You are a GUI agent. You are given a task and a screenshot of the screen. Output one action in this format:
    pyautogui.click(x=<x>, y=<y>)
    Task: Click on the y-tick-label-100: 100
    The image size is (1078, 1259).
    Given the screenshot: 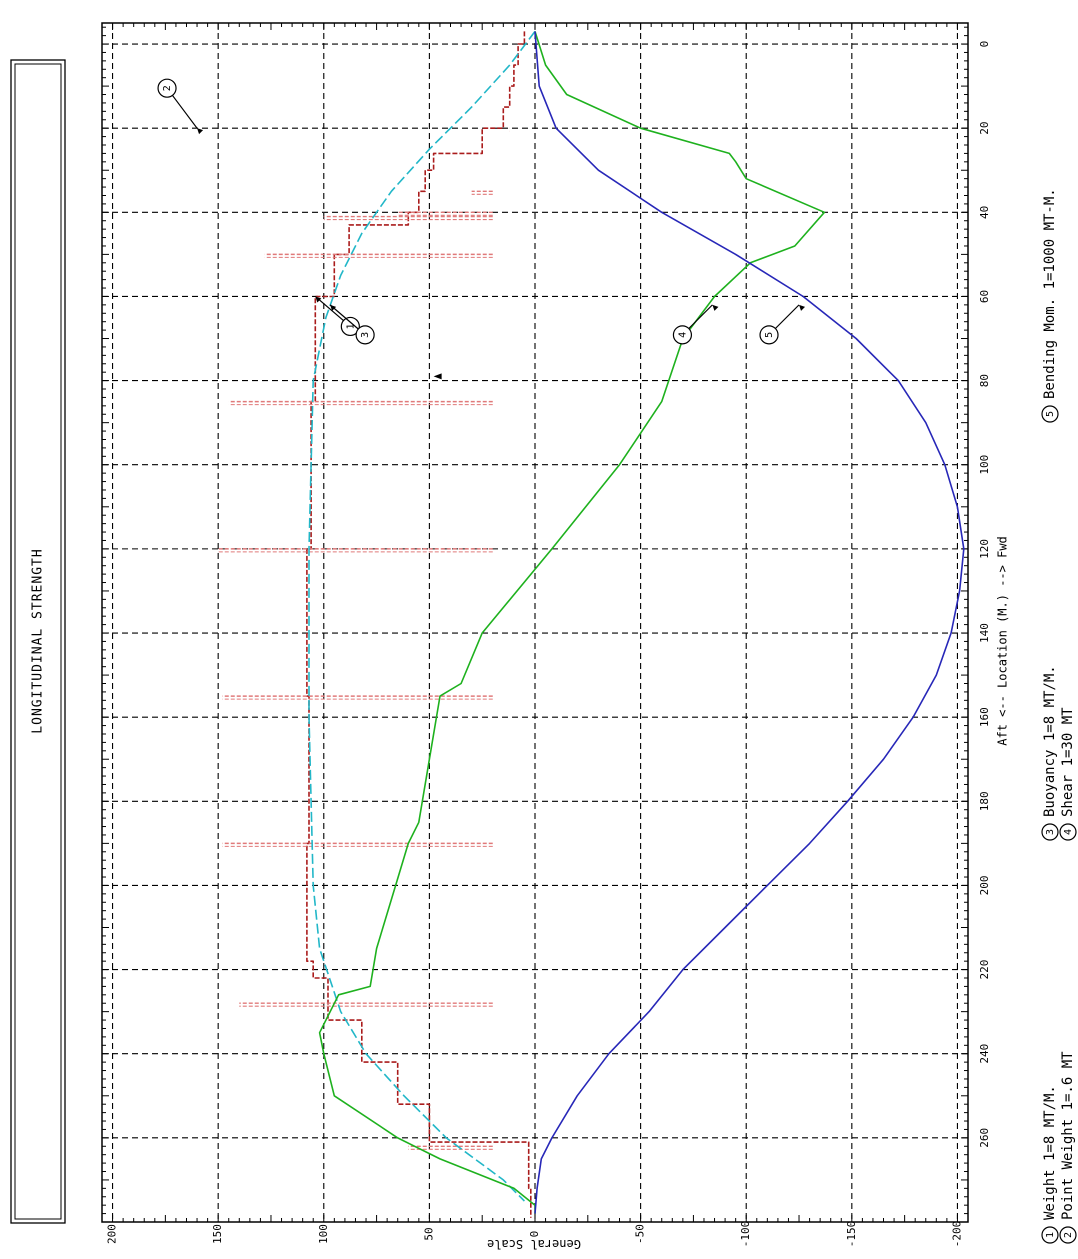 What is the action you would take?
    pyautogui.click(x=323, y=1234)
    